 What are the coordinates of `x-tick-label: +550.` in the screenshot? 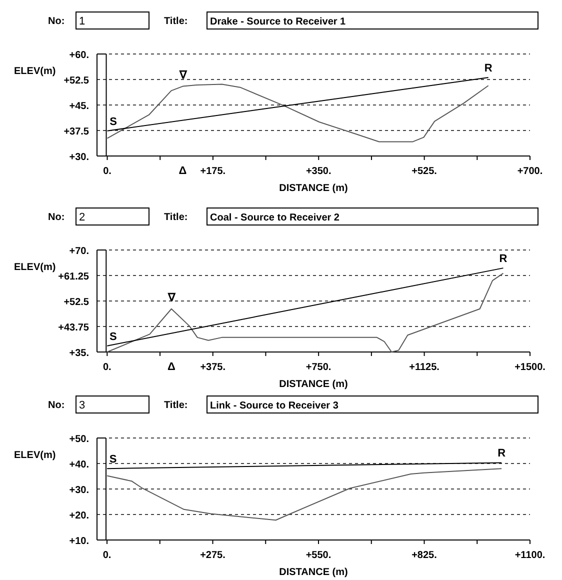 It's located at (319, 555).